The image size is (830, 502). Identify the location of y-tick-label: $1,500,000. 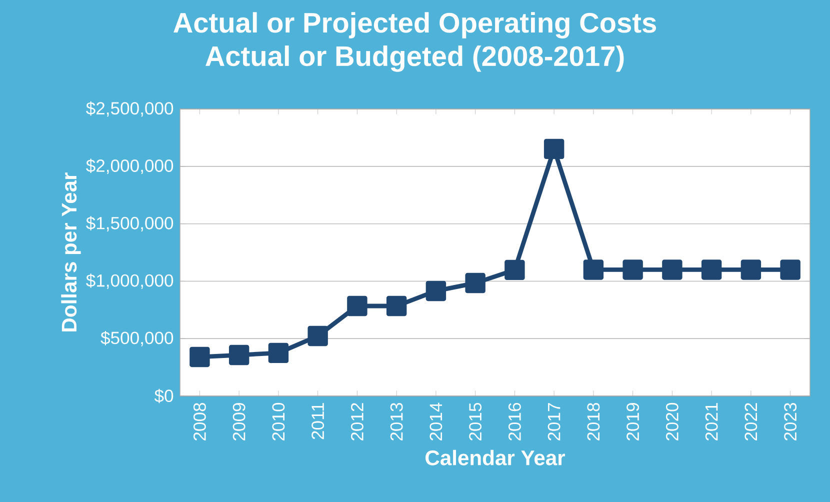
(130, 224).